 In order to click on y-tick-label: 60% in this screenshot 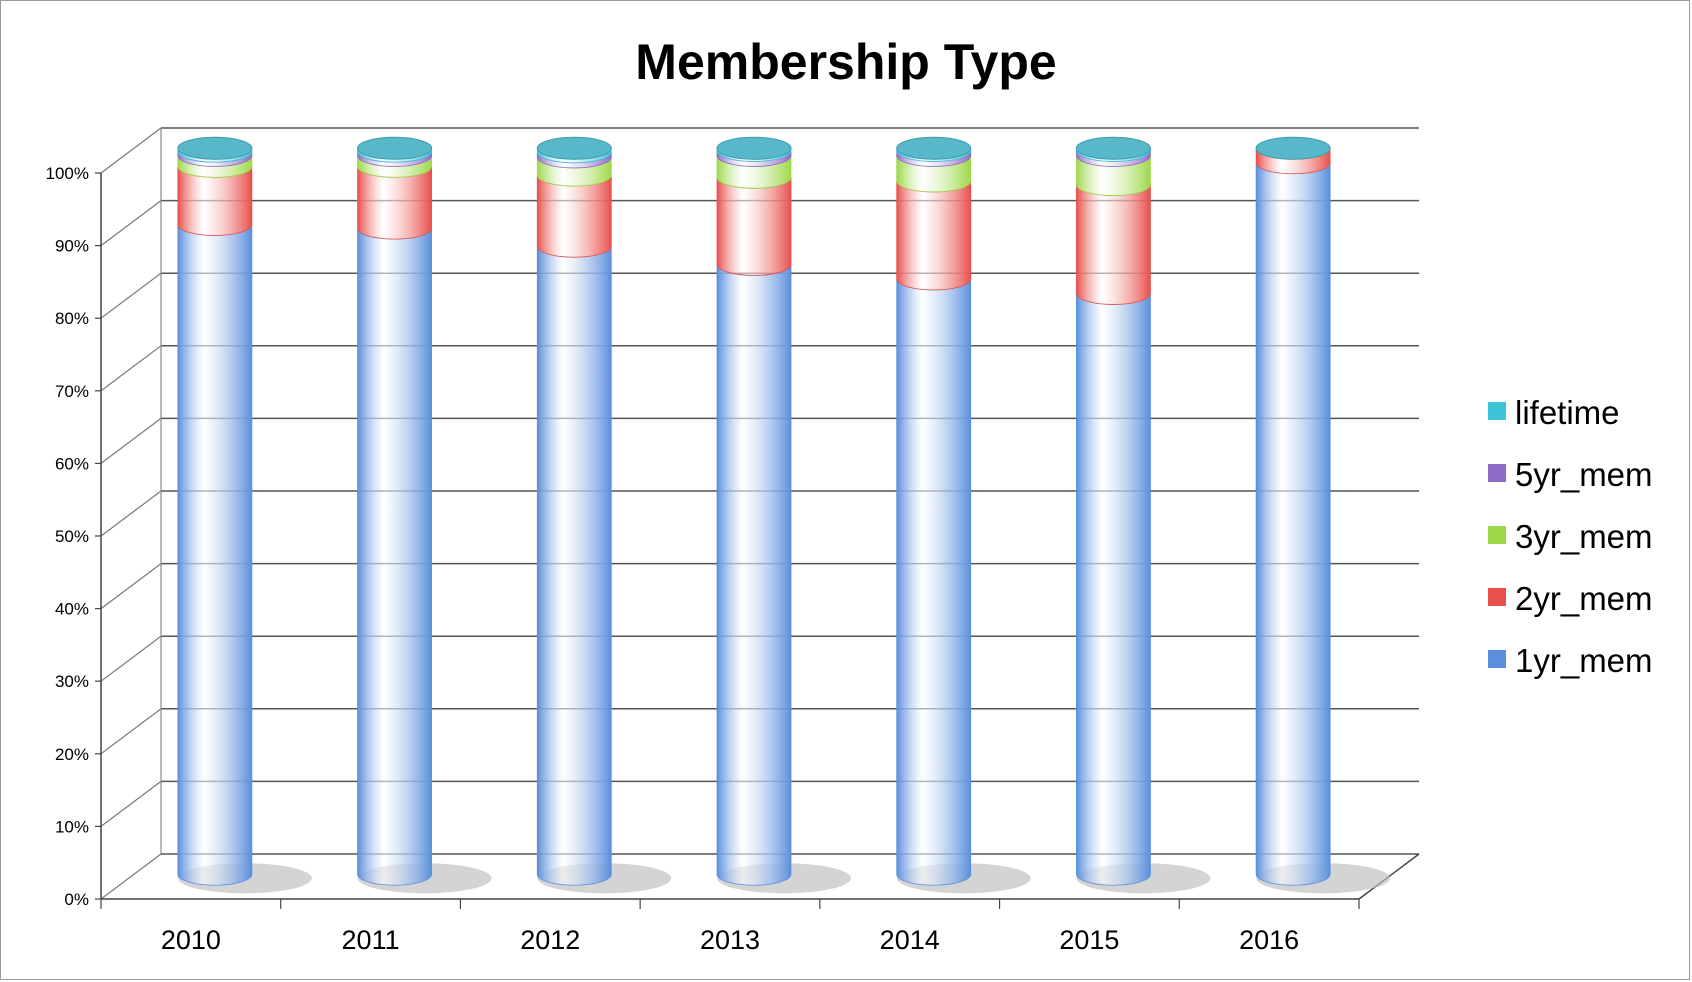, I will do `click(72, 463)`.